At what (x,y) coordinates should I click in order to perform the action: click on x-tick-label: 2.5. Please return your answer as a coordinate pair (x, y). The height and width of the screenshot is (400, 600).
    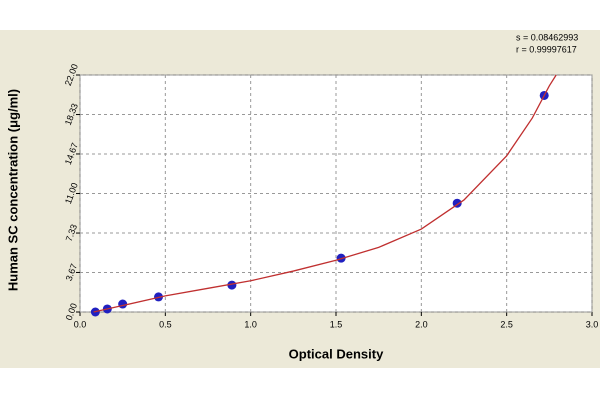
    Looking at the image, I should click on (506, 324).